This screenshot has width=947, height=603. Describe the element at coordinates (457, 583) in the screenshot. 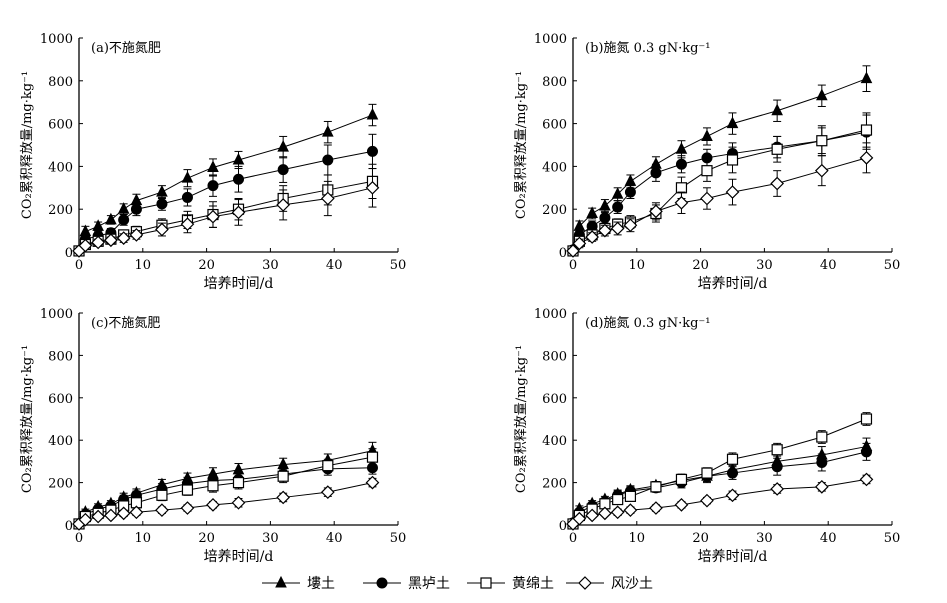

I see `legend: 塿土 黑垆土 黄绵土 风沙土` at that location.